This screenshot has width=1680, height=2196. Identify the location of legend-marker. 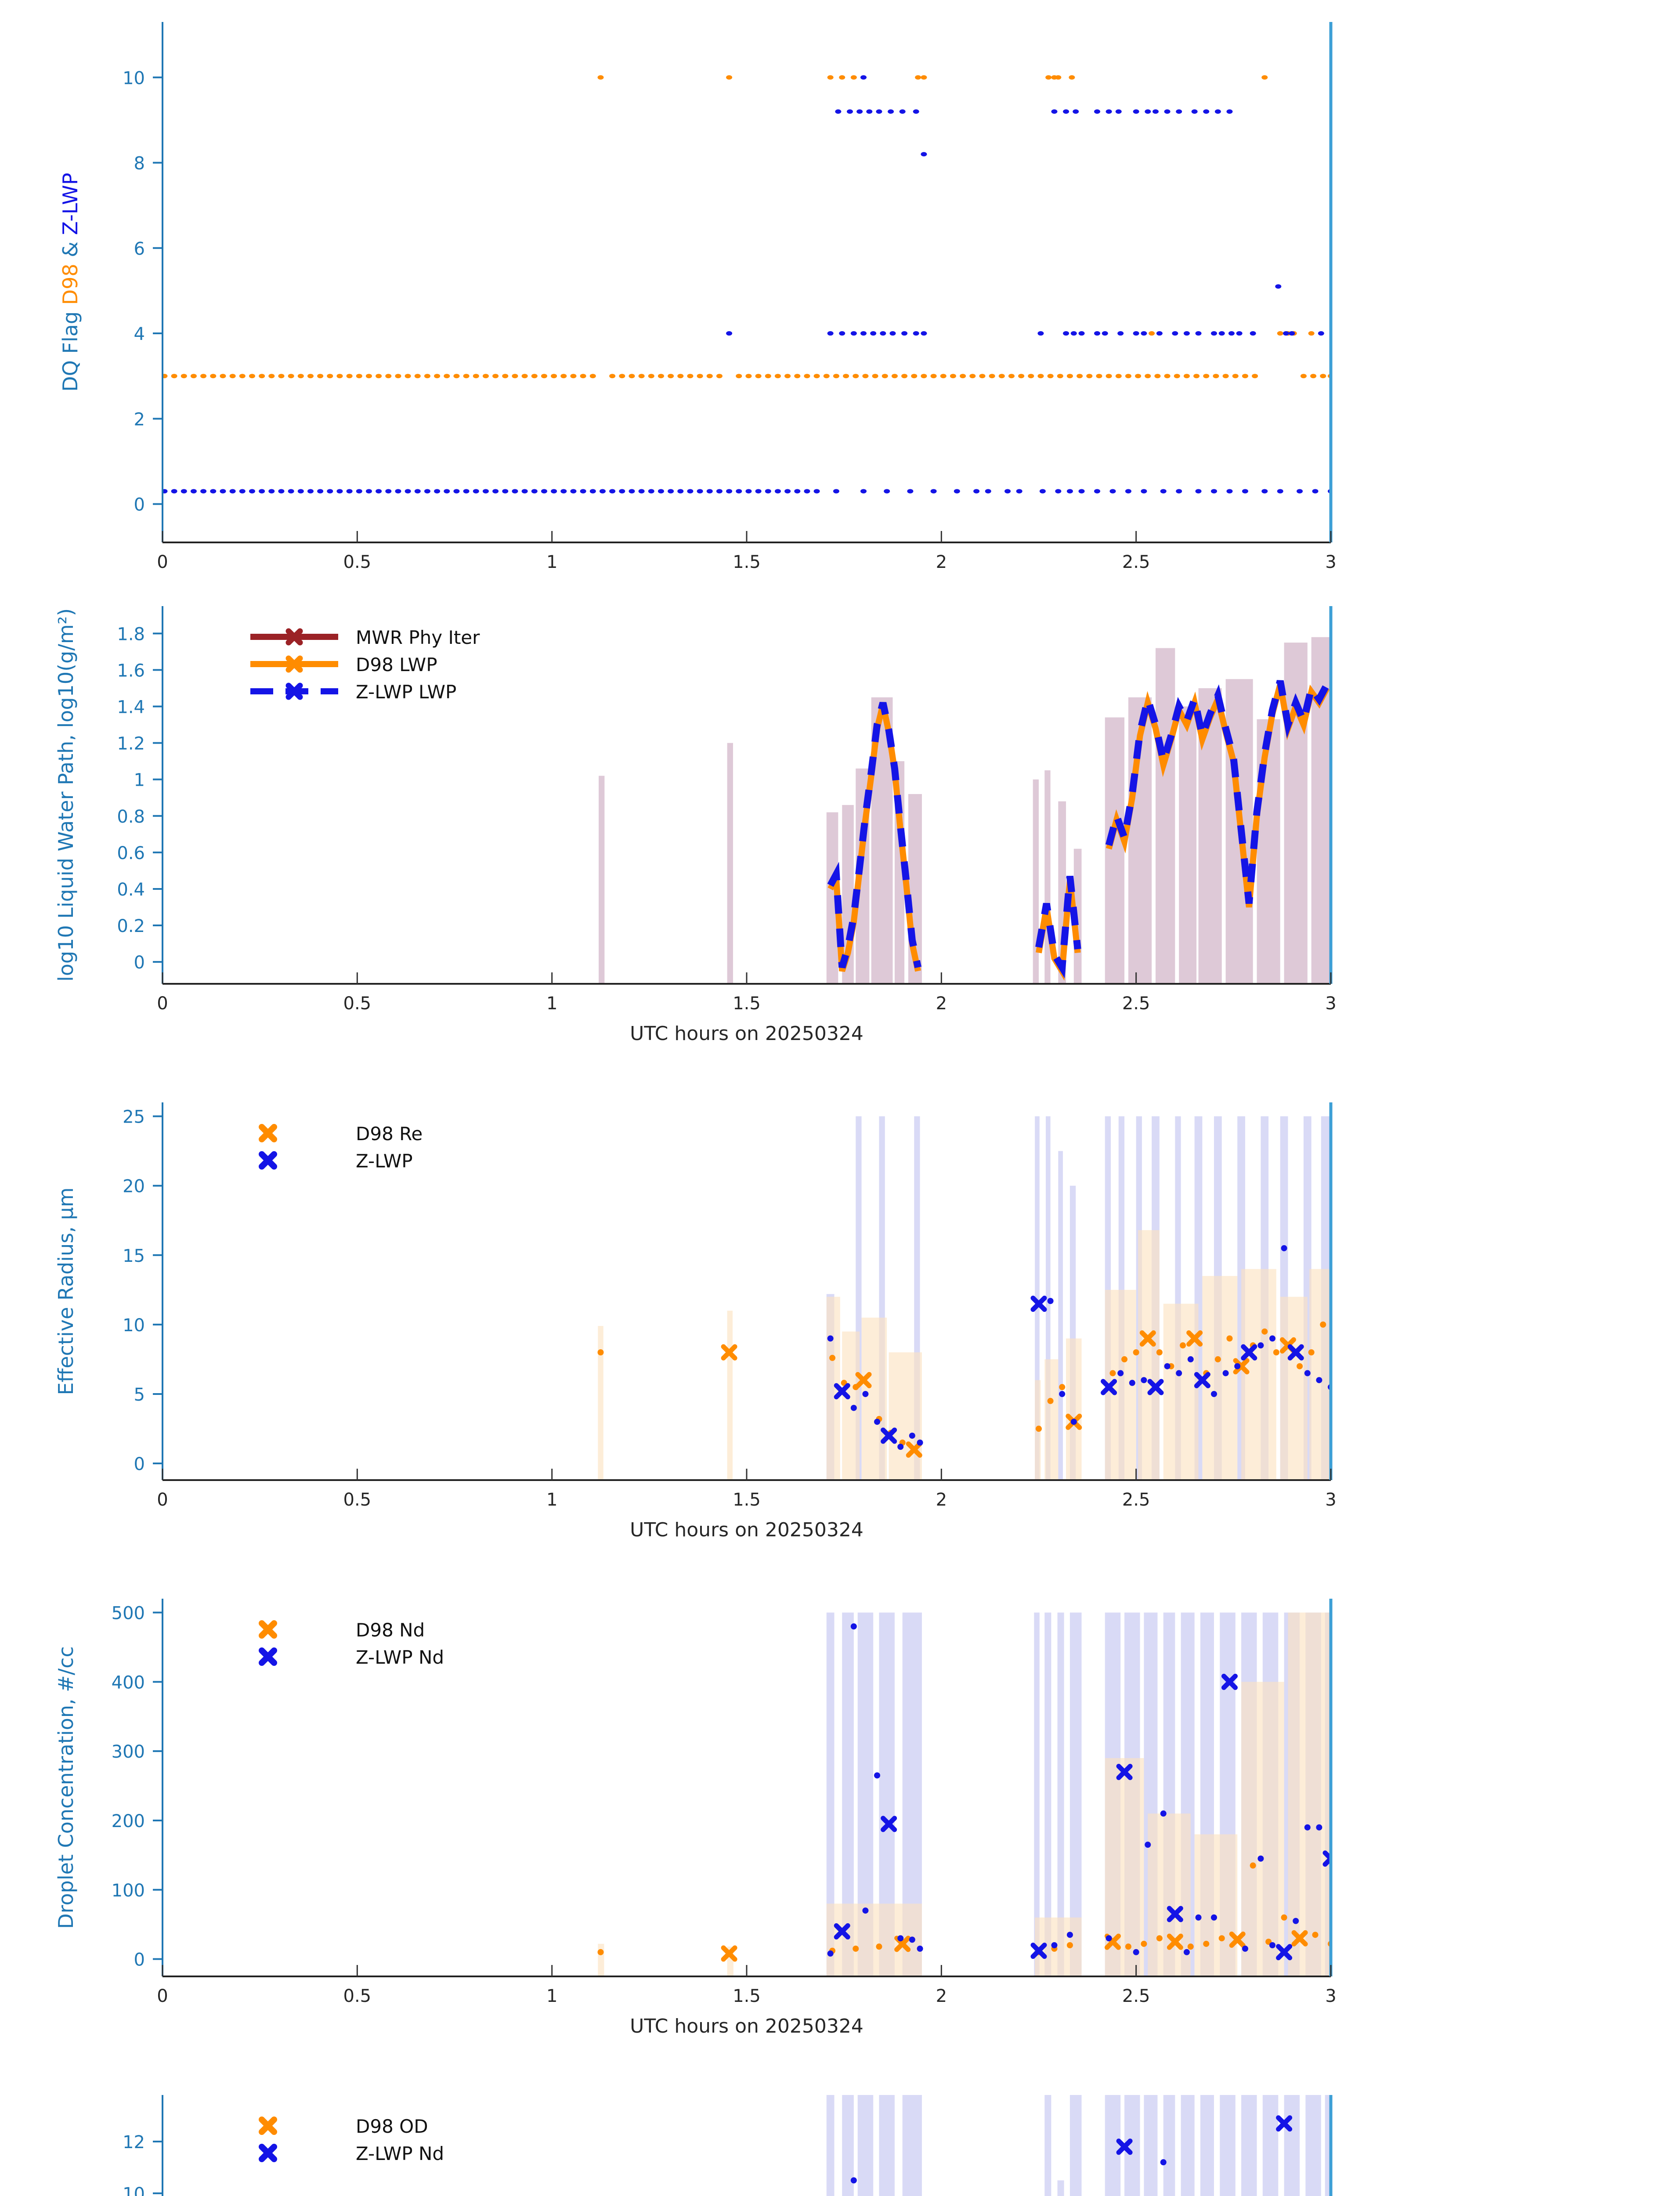
(294, 664).